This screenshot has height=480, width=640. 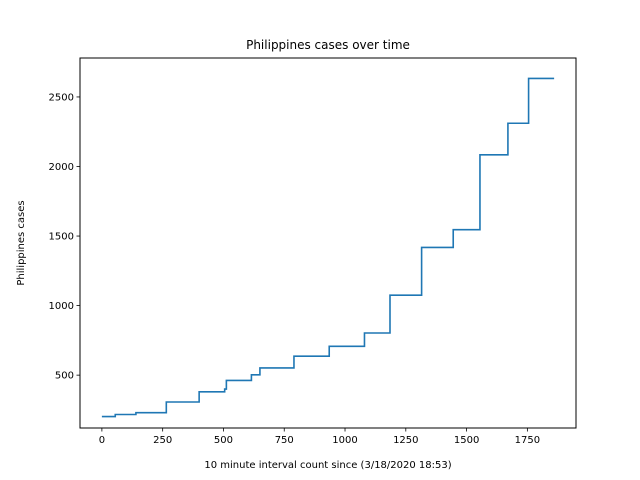 What do you see at coordinates (527, 440) in the screenshot?
I see `x-tick-label: 1750` at bounding box center [527, 440].